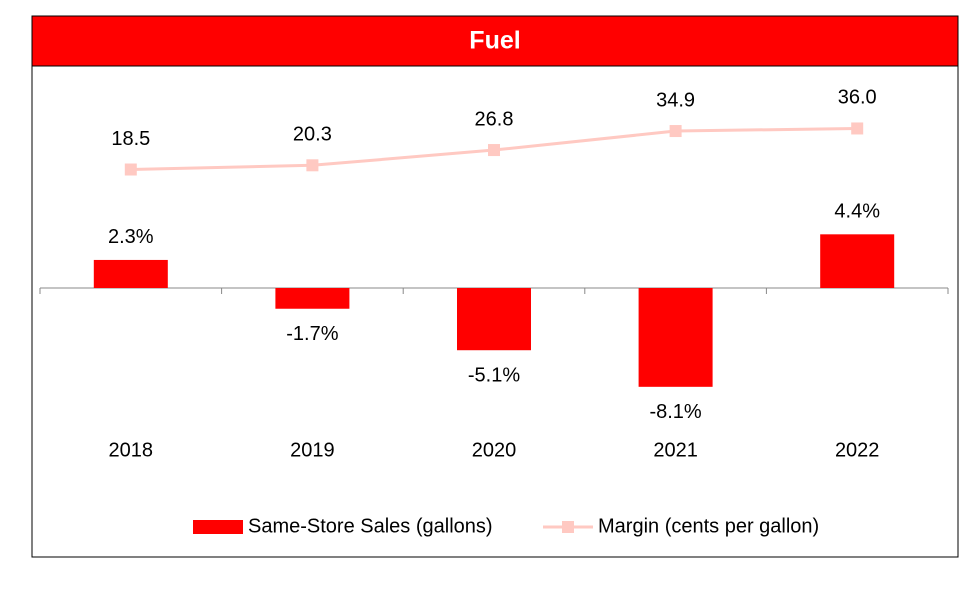 The height and width of the screenshot is (589, 980). What do you see at coordinates (568, 527) in the screenshot?
I see `legend-marker` at bounding box center [568, 527].